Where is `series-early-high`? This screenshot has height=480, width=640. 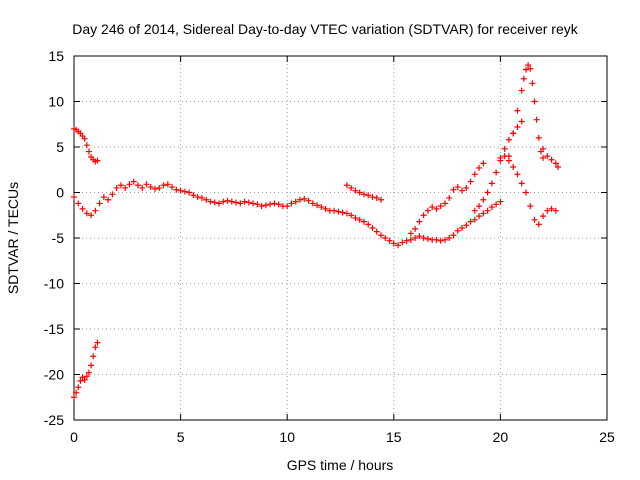 series-early-high is located at coordinates (86, 145).